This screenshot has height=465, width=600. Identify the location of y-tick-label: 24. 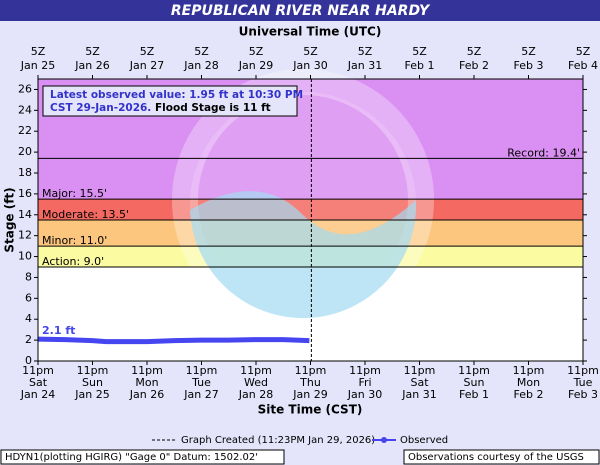
(25, 109).